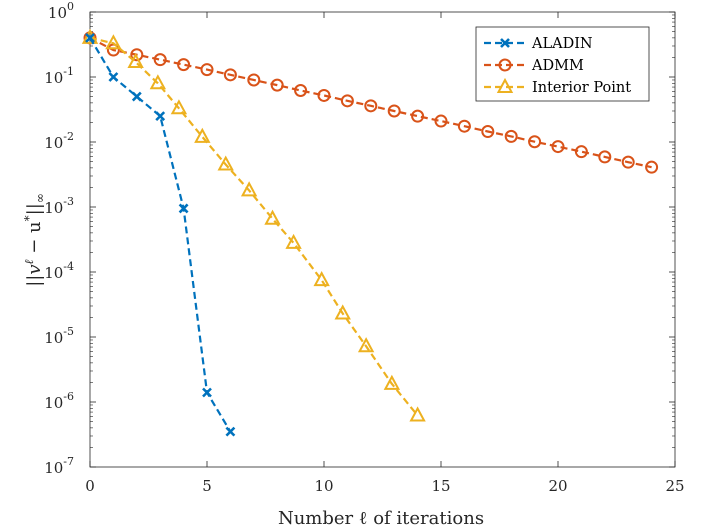 The image size is (709, 529). I want to click on y-tick-label: 10⁻⁴, so click(59, 271).